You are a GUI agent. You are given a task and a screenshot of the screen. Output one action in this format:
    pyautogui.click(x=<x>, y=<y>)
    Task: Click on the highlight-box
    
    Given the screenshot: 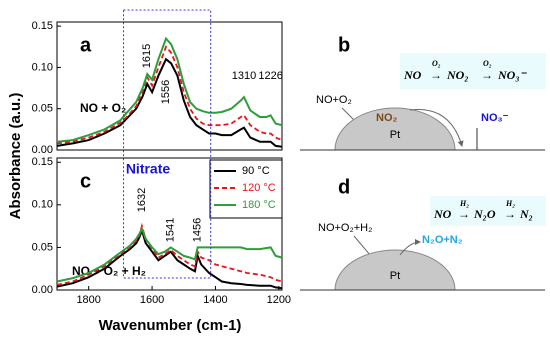 What is the action you would take?
    pyautogui.click(x=167, y=144)
    